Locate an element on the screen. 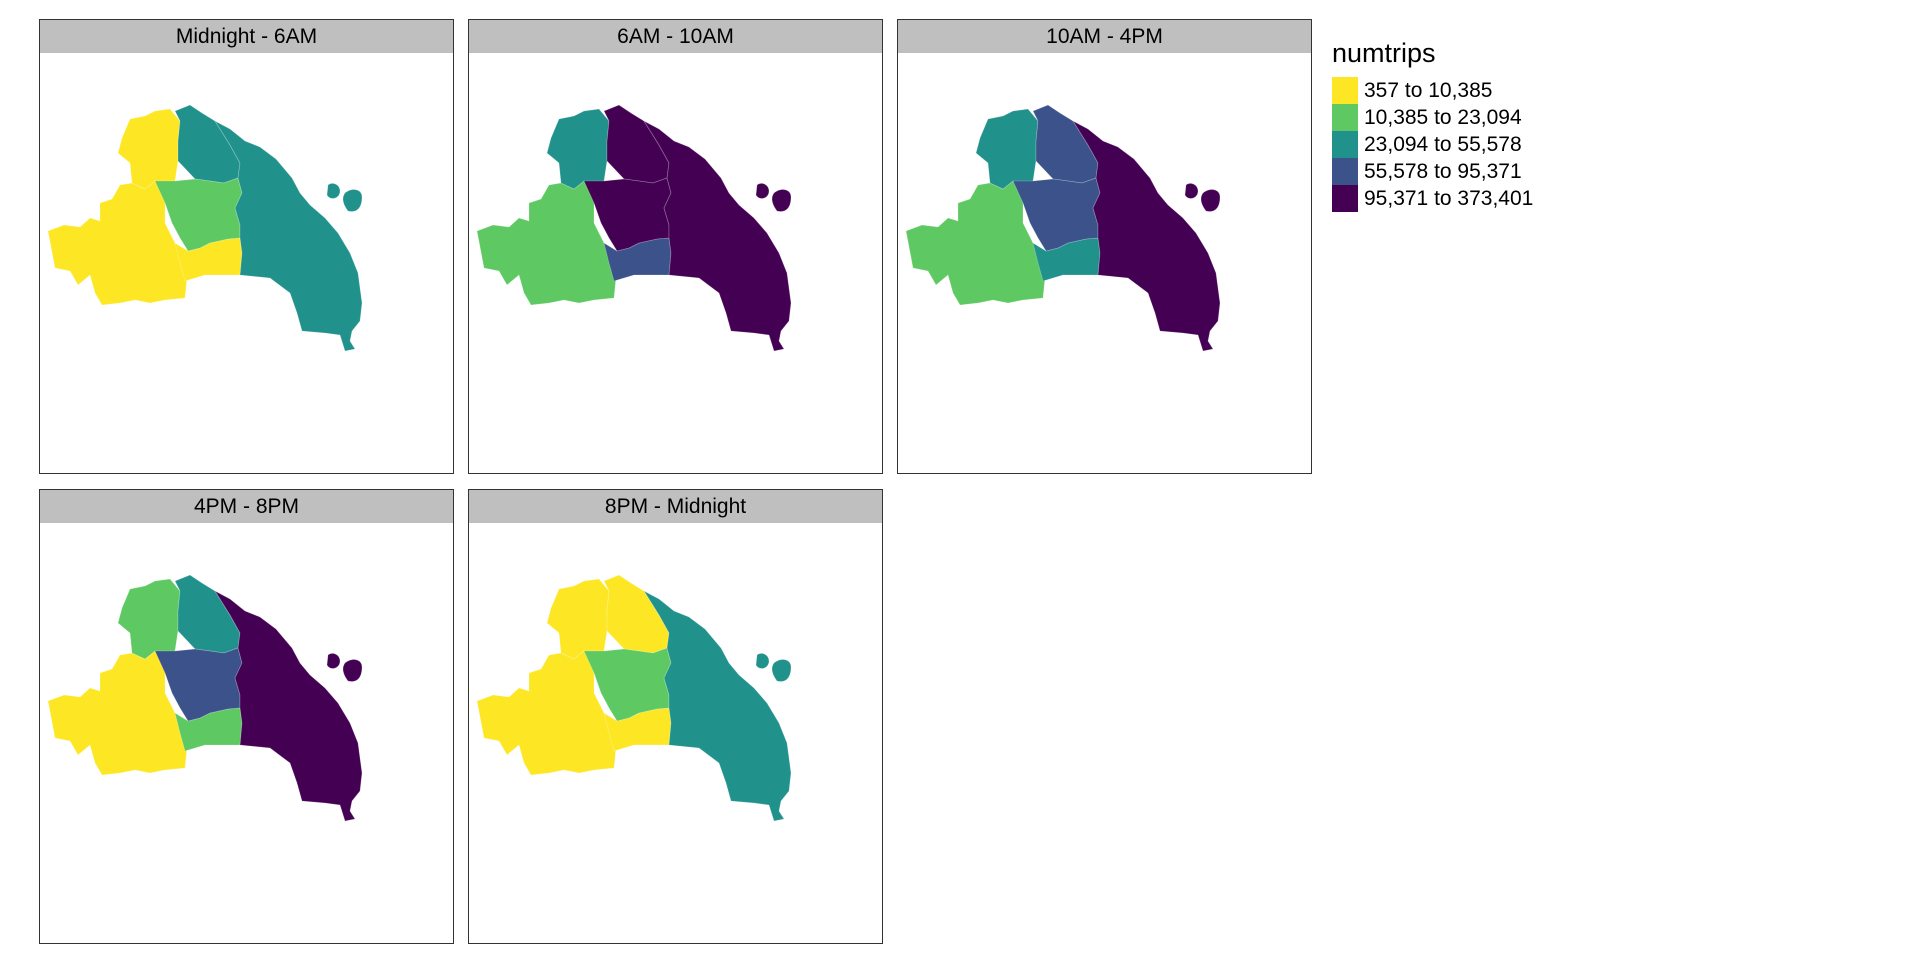 Image resolution: width=1920 pixels, height=960 pixels. legend-item: 10,385 to 23,094 is located at coordinates (1432, 117).